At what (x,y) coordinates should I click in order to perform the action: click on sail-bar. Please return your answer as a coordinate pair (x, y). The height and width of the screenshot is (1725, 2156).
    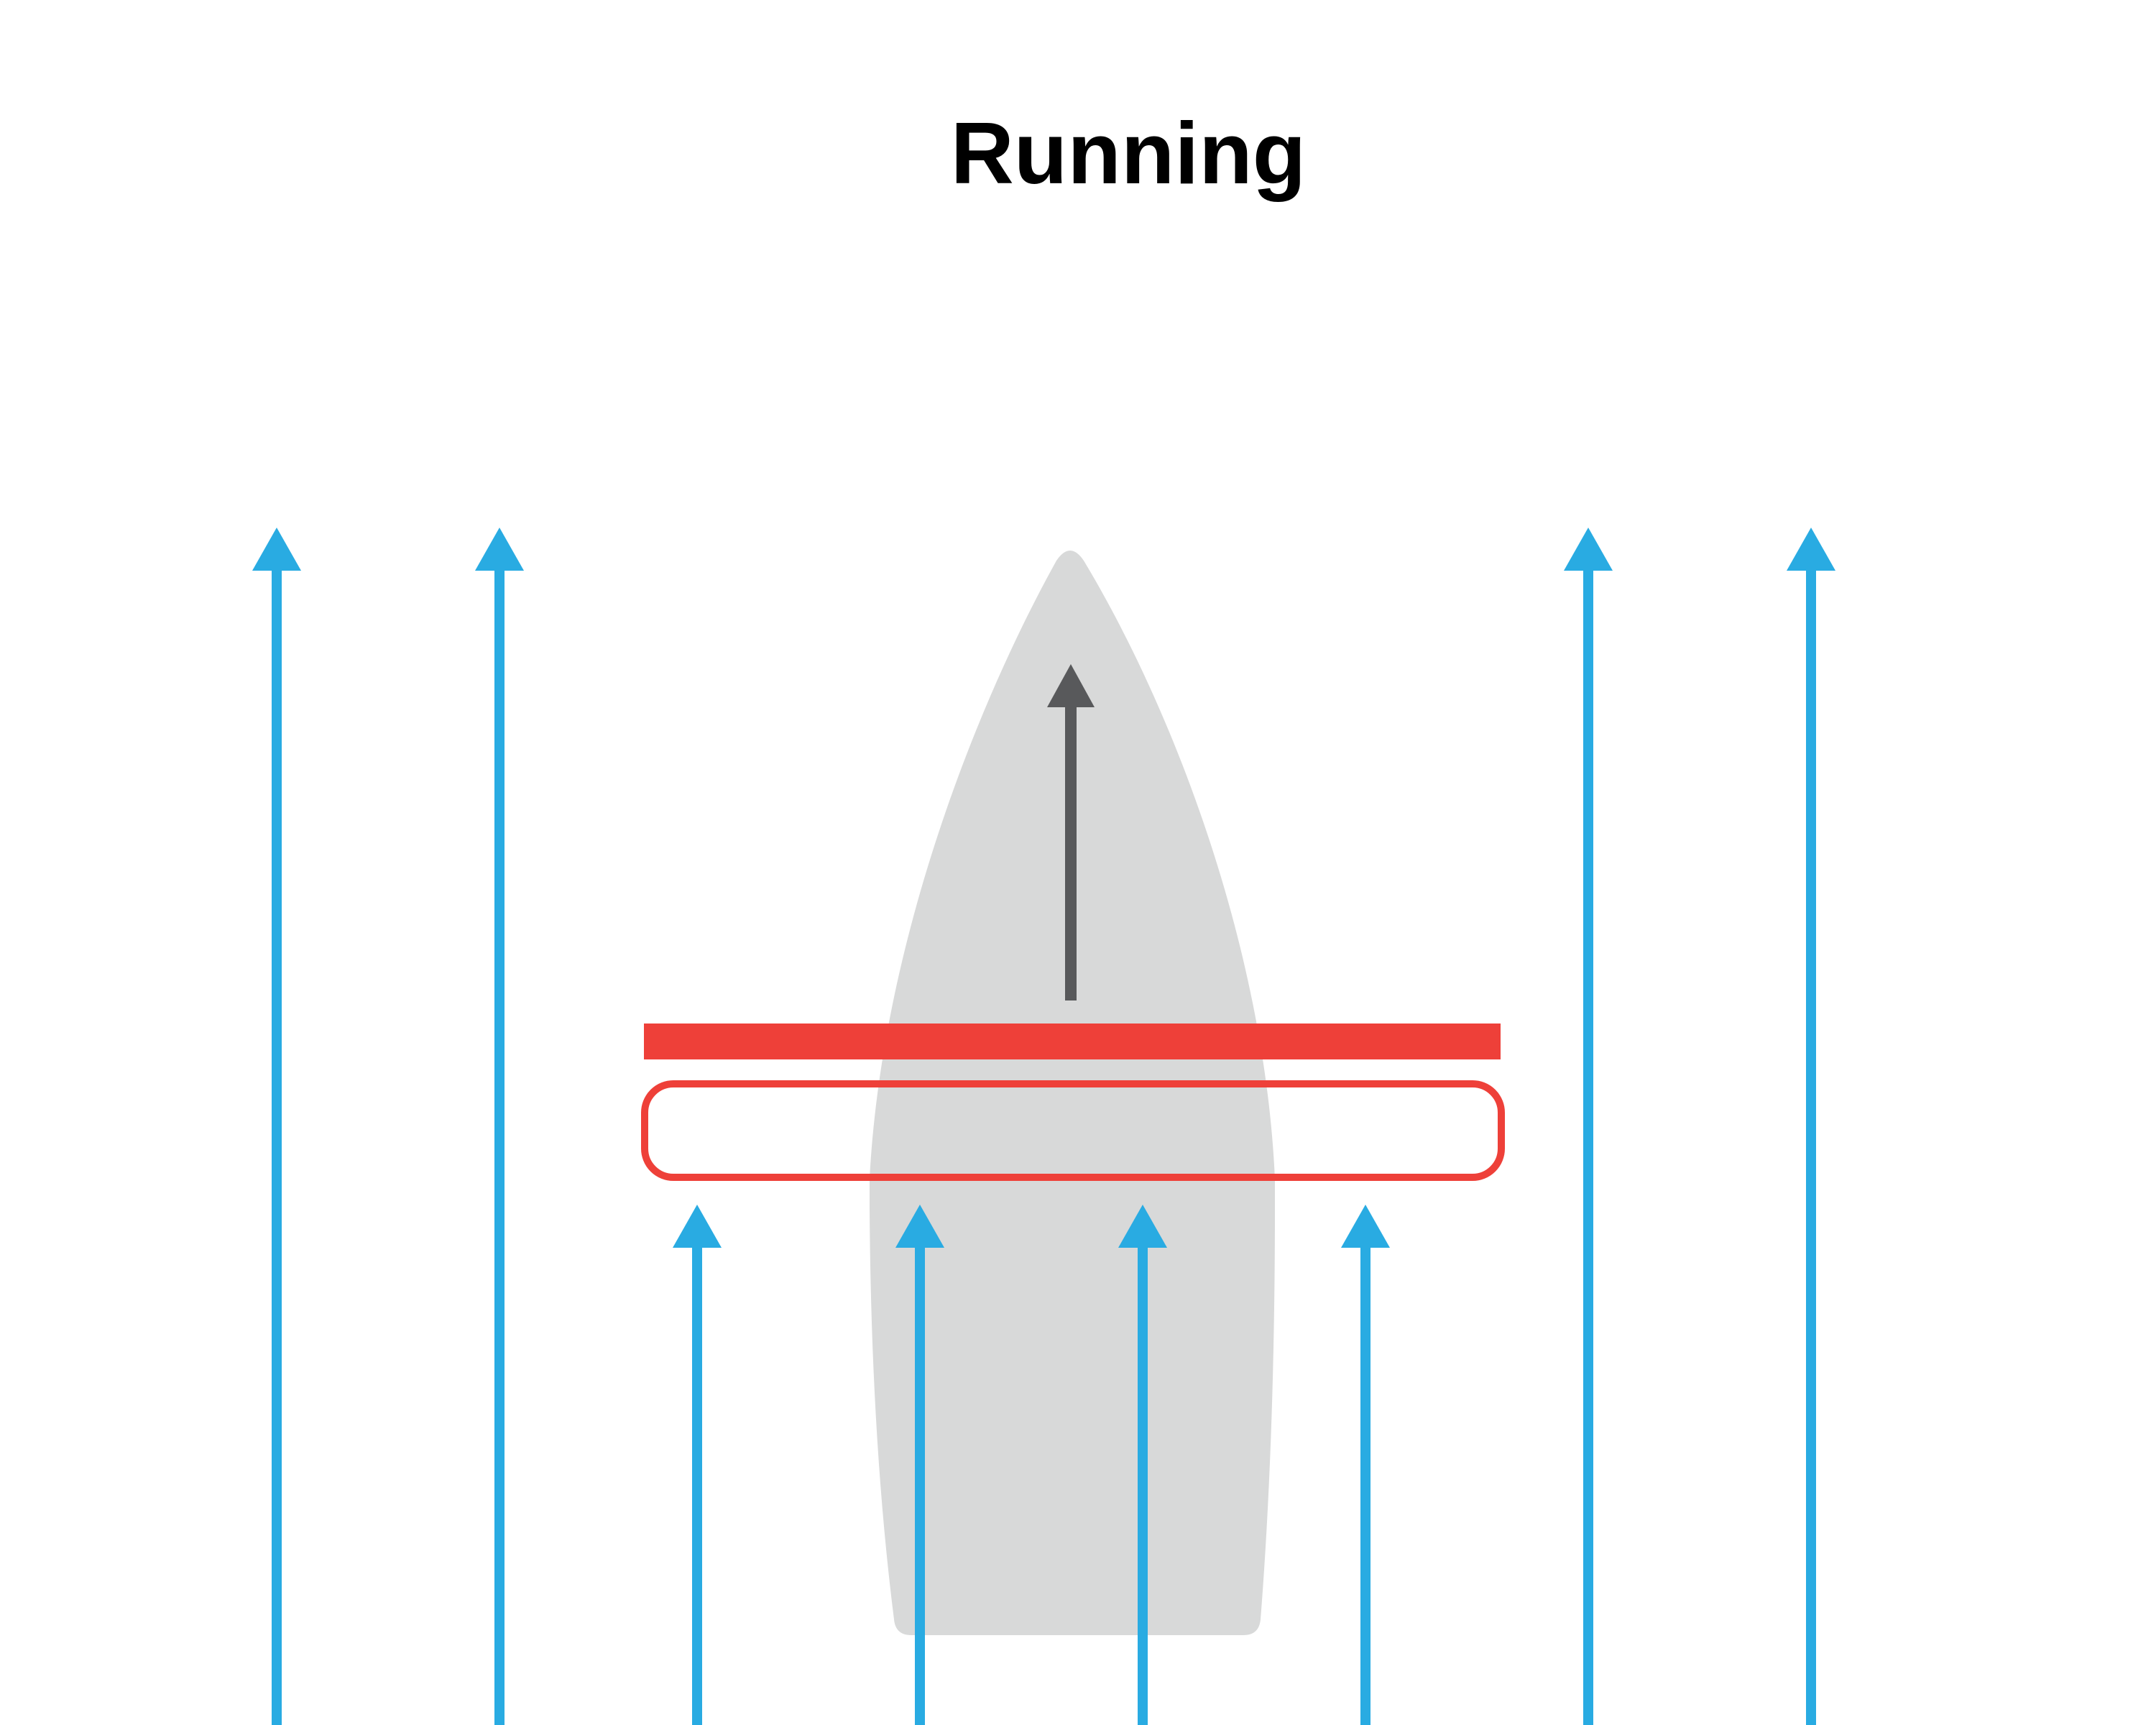
    Looking at the image, I should click on (1073, 1041).